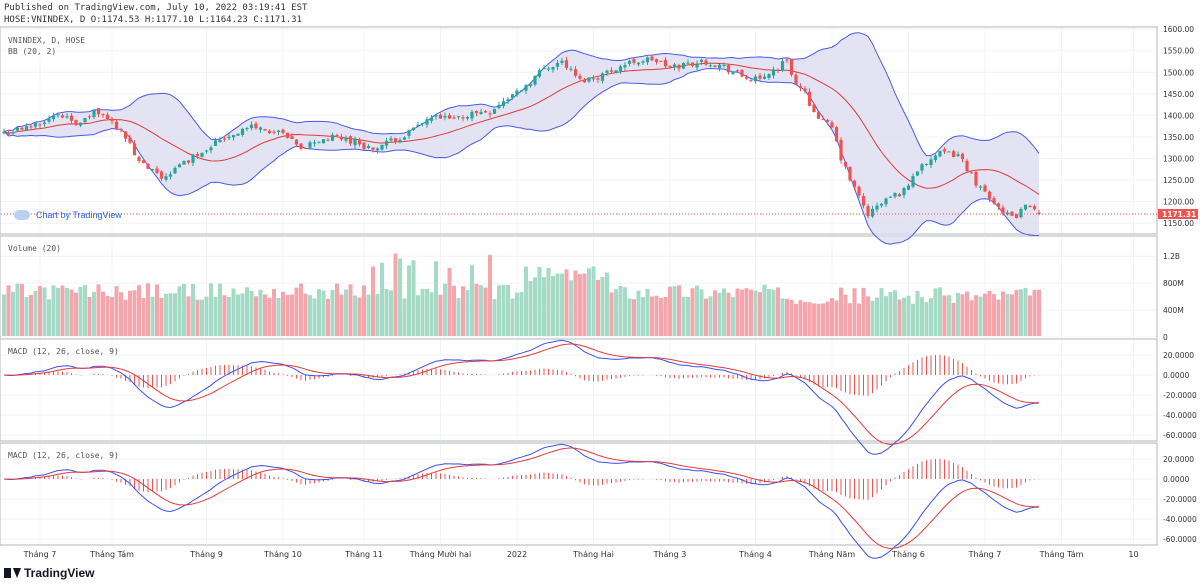  What do you see at coordinates (1180, 435) in the screenshot?
I see `macd1-y-tick-label: -60.0000` at bounding box center [1180, 435].